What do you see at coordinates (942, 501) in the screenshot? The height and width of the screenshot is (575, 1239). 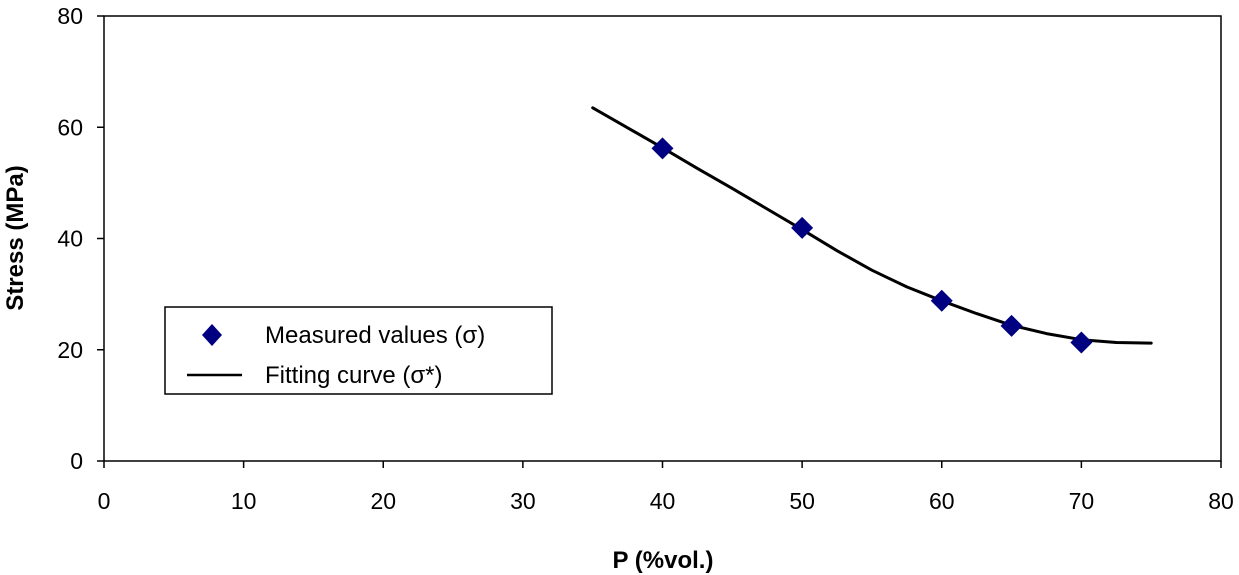 I see `x-tick-label: 60` at bounding box center [942, 501].